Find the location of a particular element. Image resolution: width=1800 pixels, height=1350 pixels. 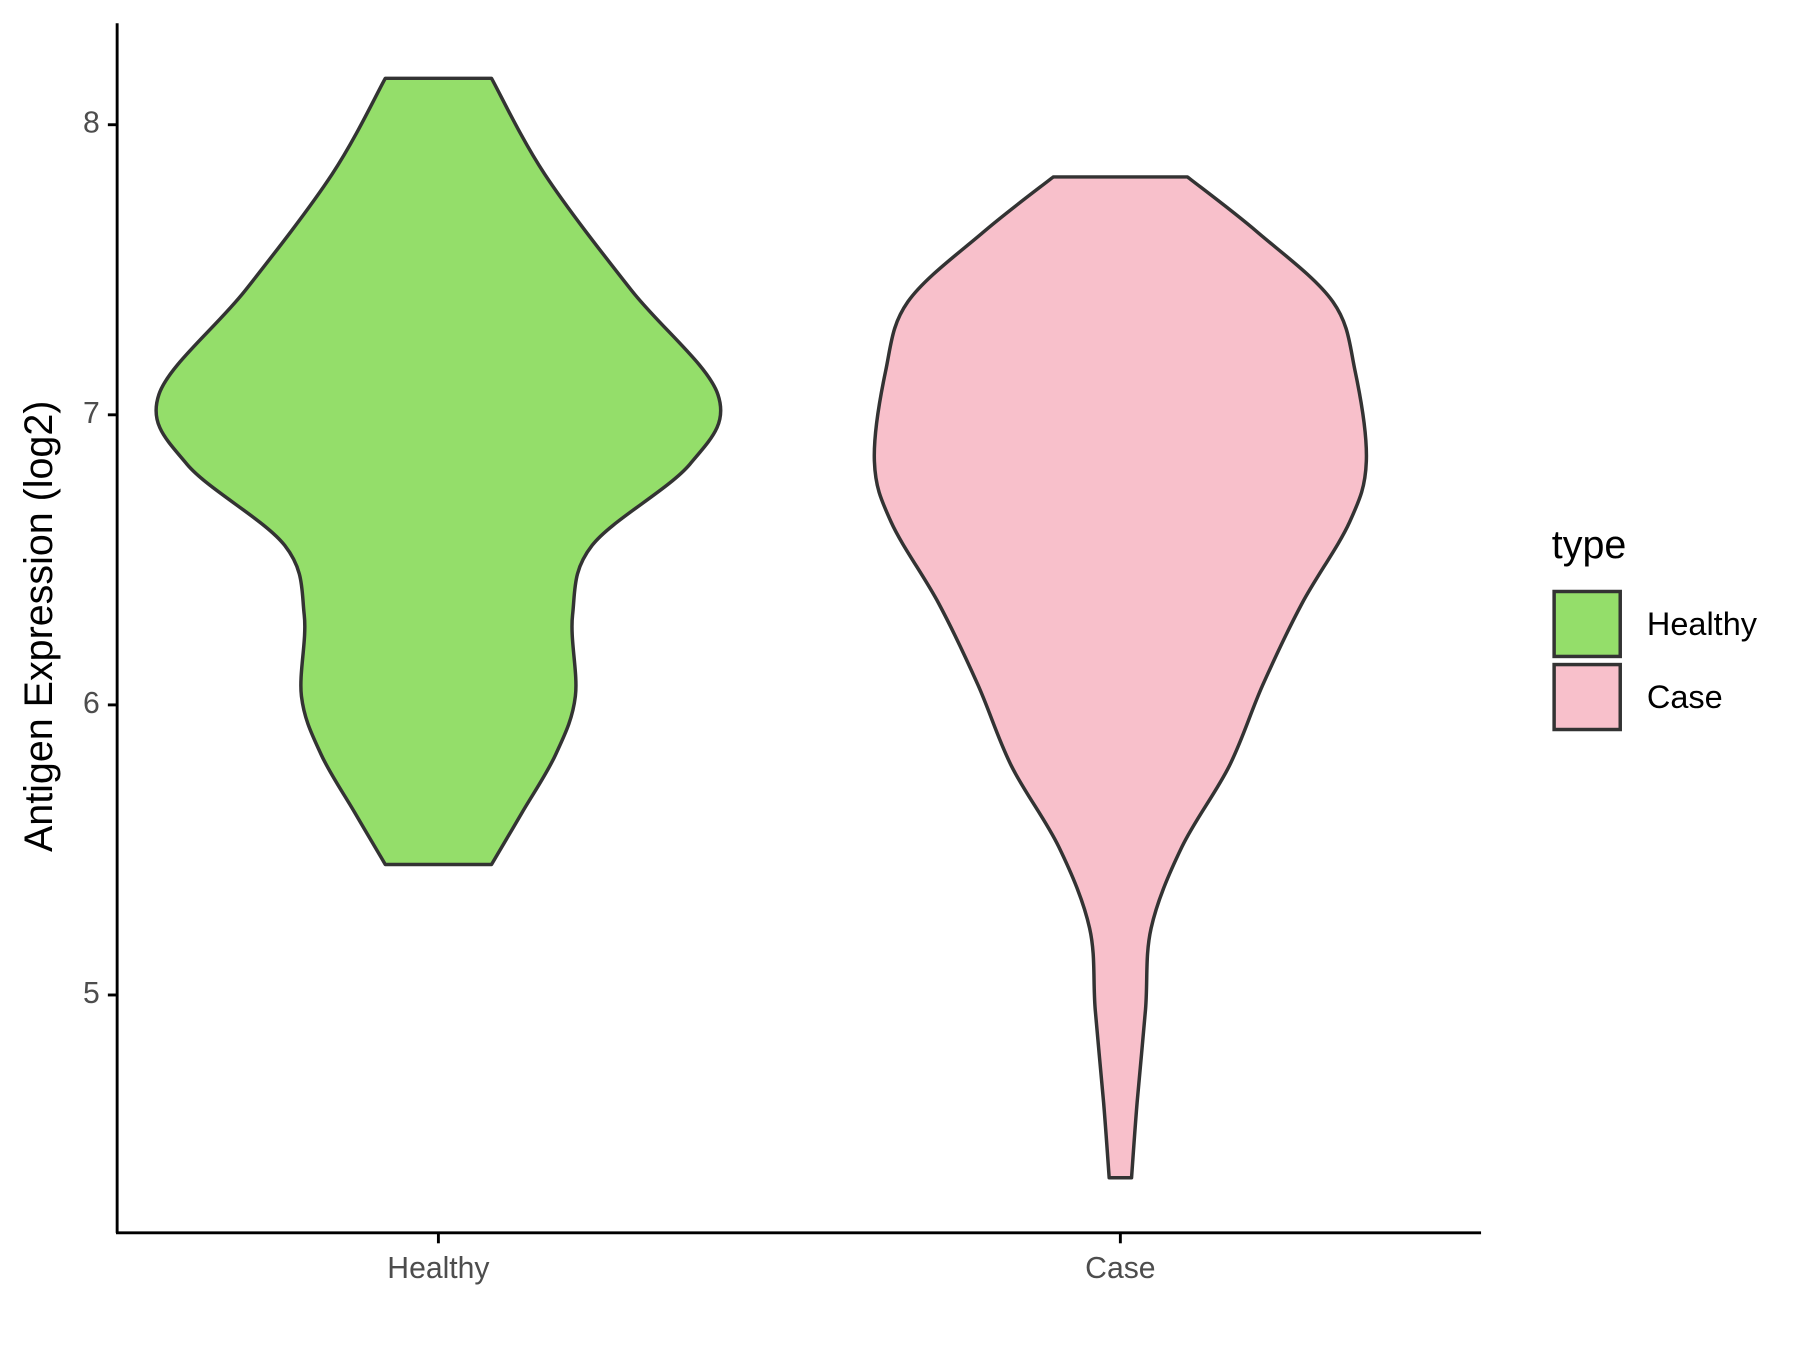

x-tick-label: Case is located at coordinates (1120, 1268).